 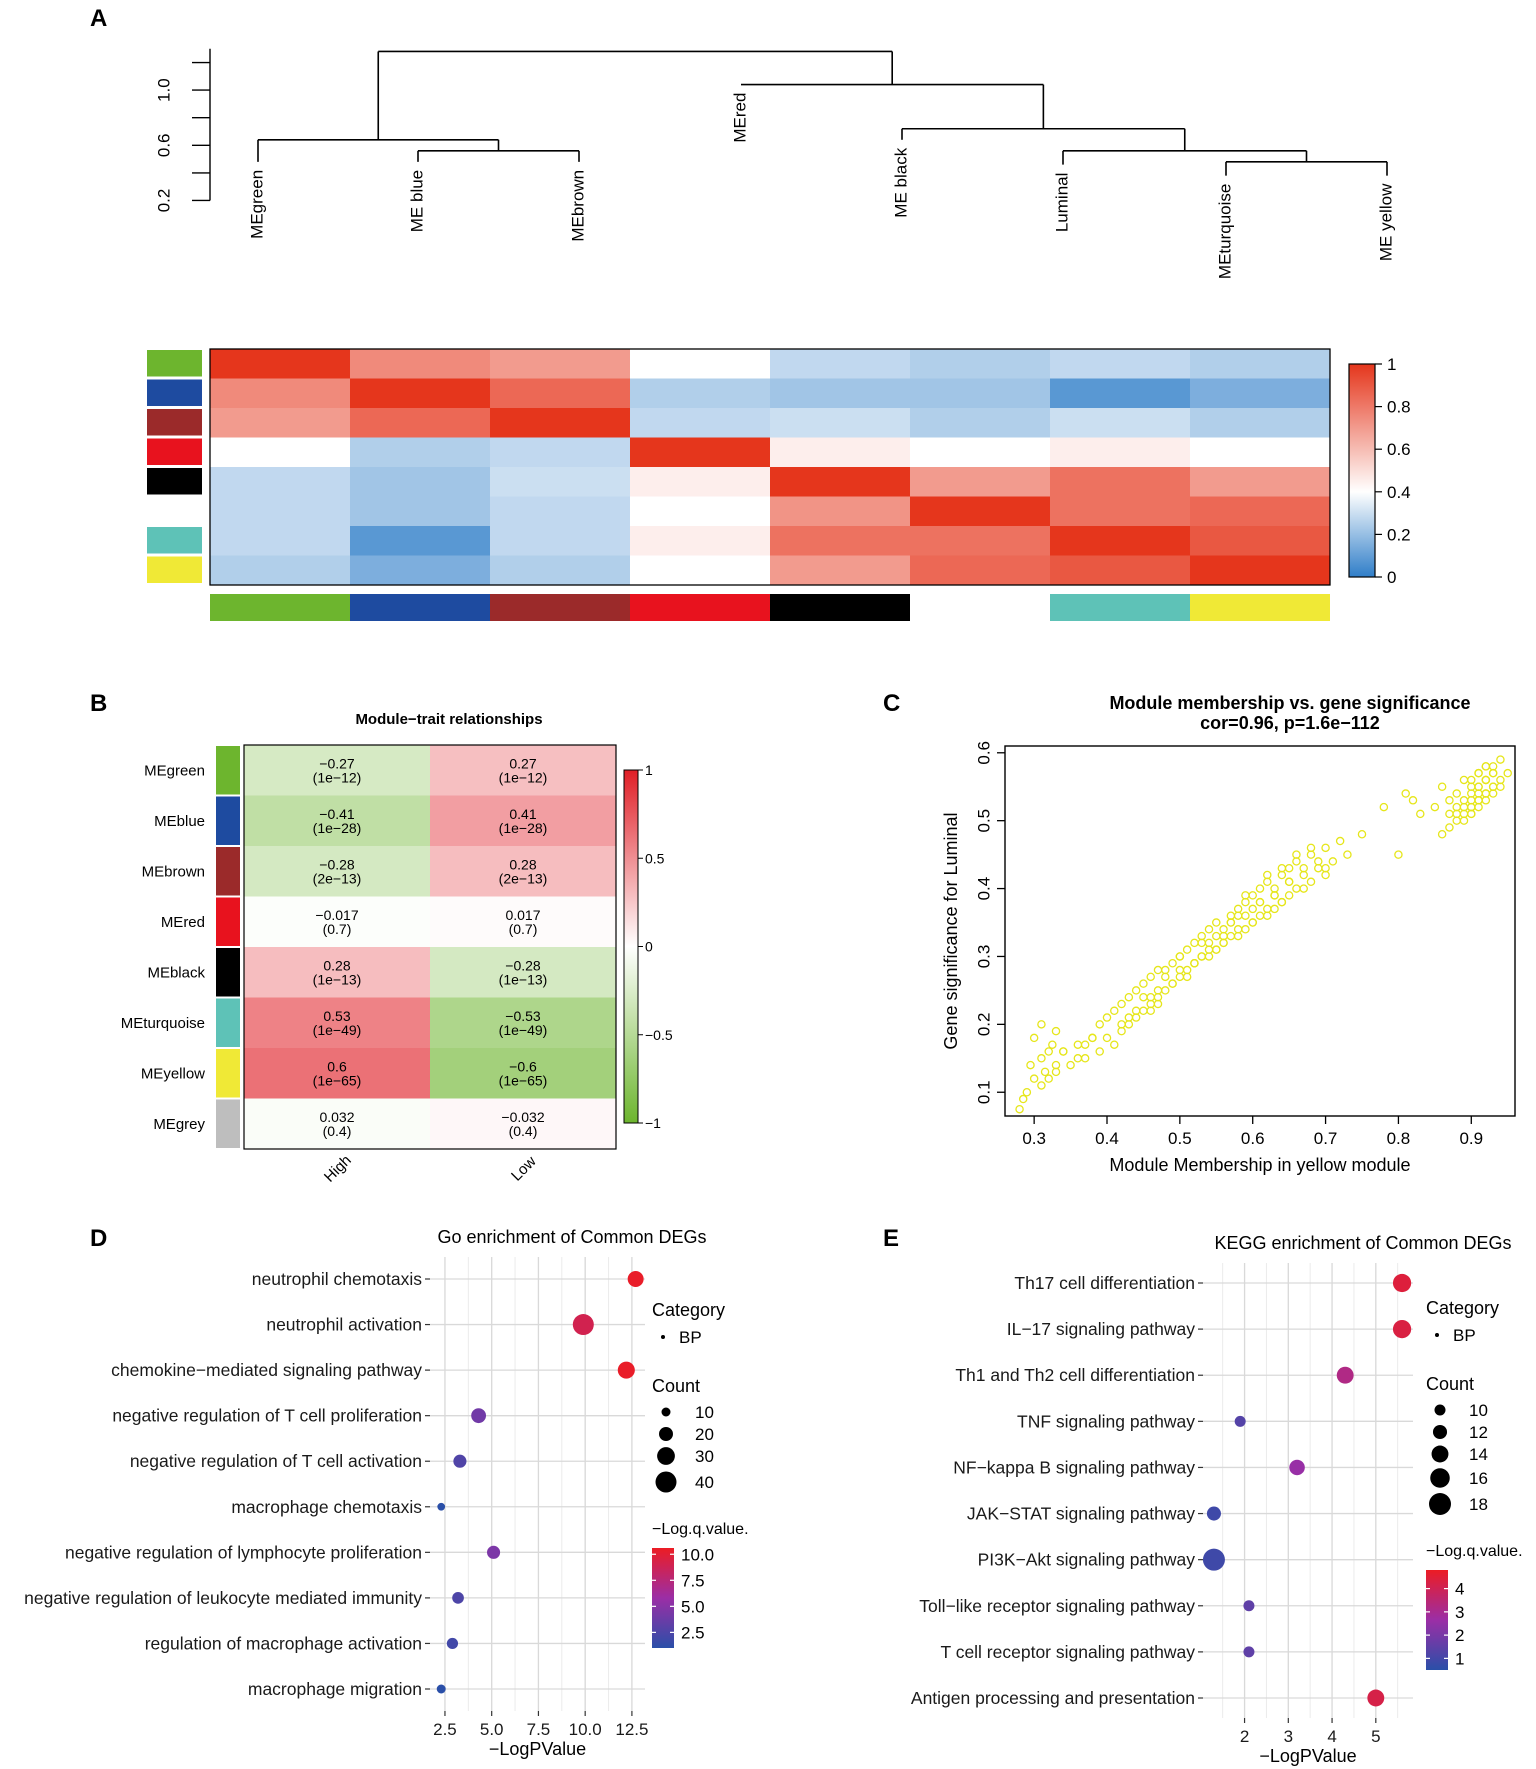 What do you see at coordinates (1053, 1698) in the screenshot?
I see `category-label: Antigen processing and presentation` at bounding box center [1053, 1698].